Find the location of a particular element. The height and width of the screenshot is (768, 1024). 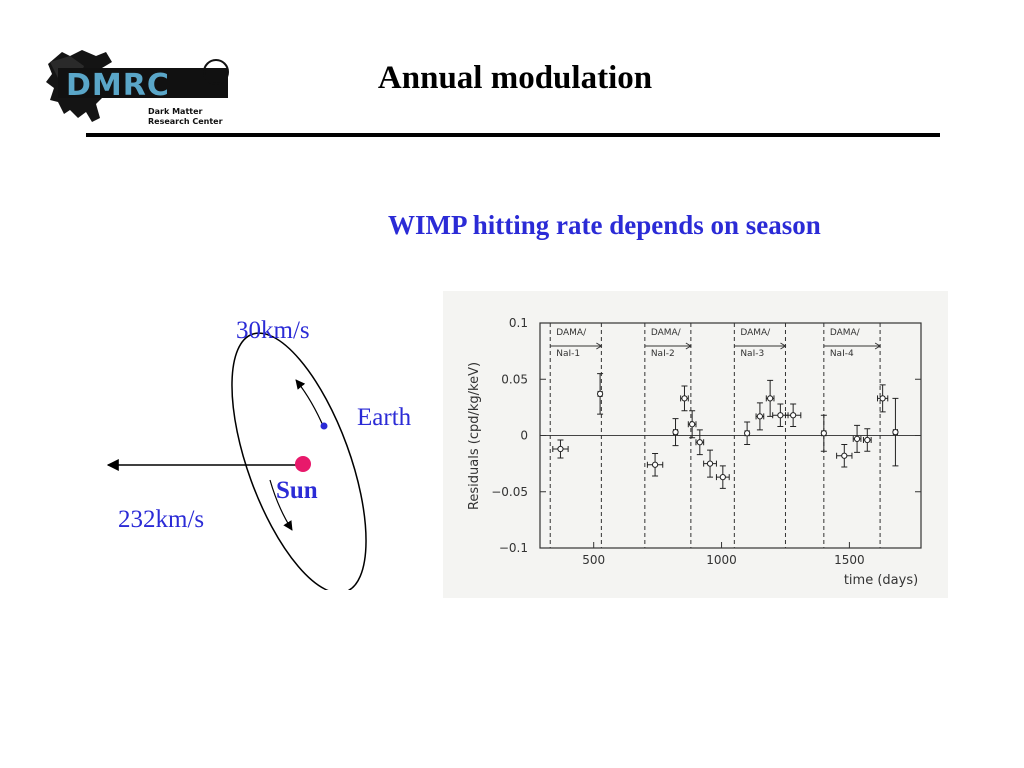

x-tick-label: 500 is located at coordinates (593, 560).